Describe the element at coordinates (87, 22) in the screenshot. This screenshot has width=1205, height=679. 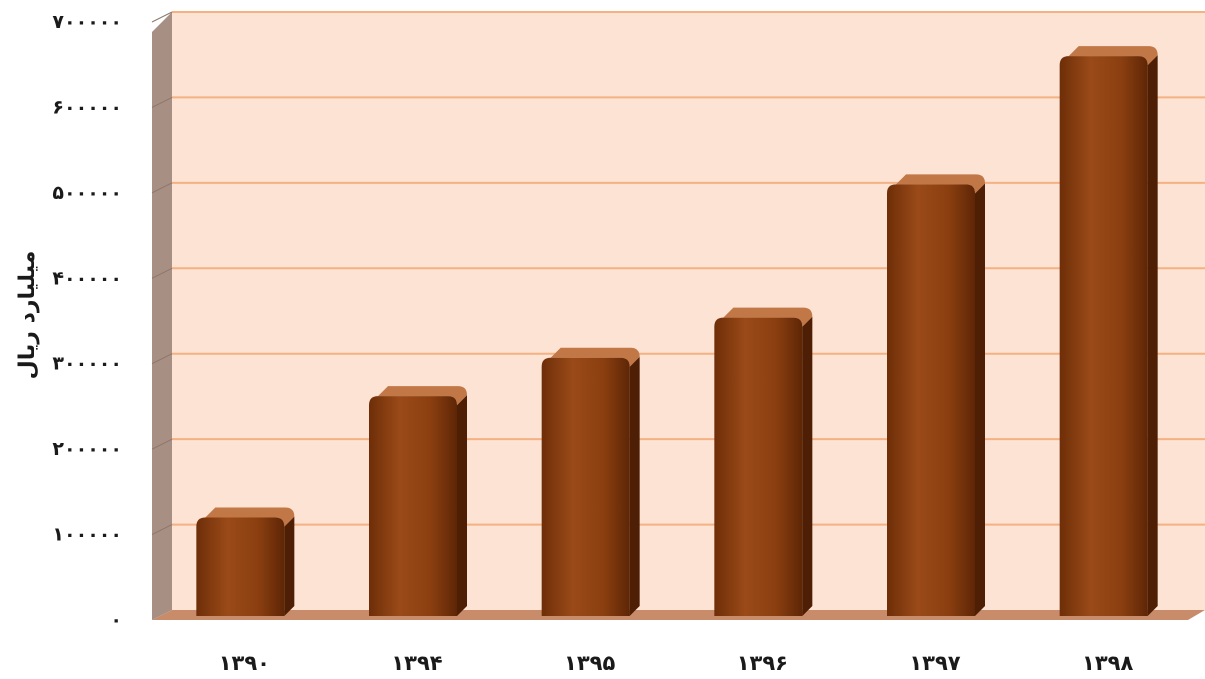
I see `y-tick-label: ۷۰۰۰۰۰` at that location.